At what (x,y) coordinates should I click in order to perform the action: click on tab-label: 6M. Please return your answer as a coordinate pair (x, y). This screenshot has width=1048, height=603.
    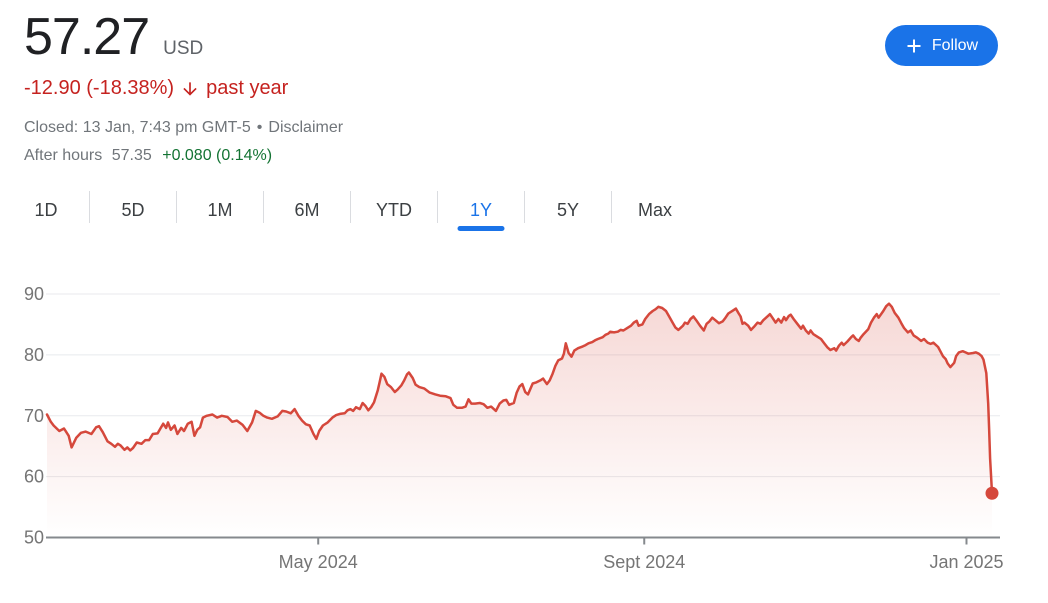
    Looking at the image, I should click on (307, 209).